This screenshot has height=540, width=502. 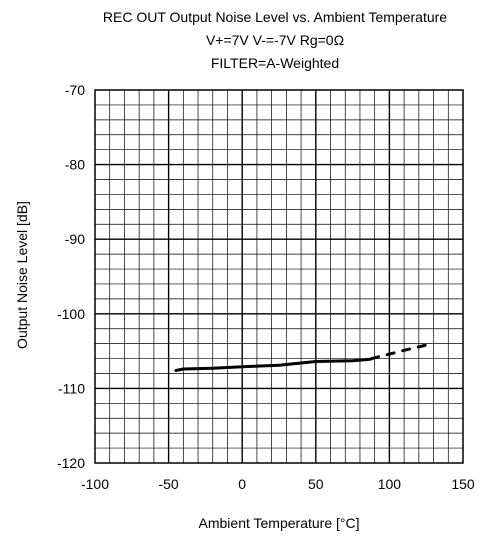 I want to click on x-tick-label: 0, so click(x=242, y=484).